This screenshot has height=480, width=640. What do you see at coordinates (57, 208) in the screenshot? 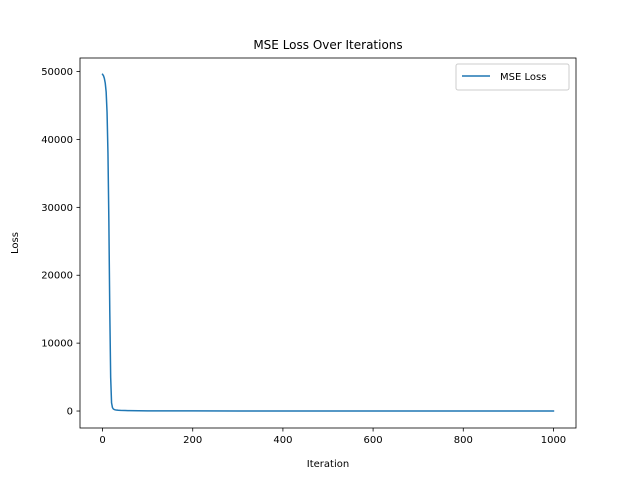
I see `y-tick-label: 30000` at bounding box center [57, 208].